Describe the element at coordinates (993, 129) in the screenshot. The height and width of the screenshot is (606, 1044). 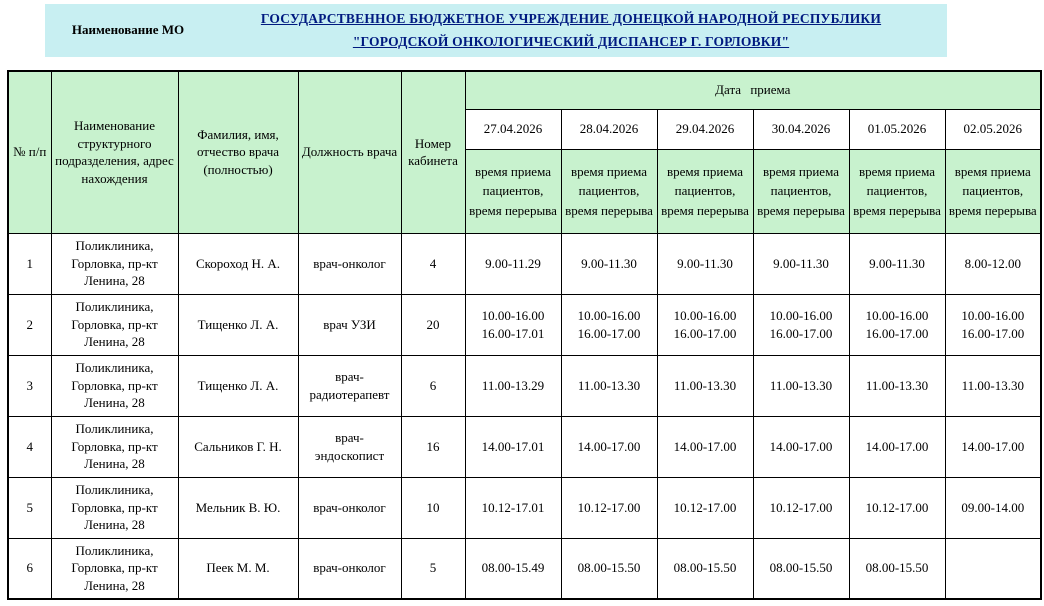
I see `date-header: 02.05.2026` at that location.